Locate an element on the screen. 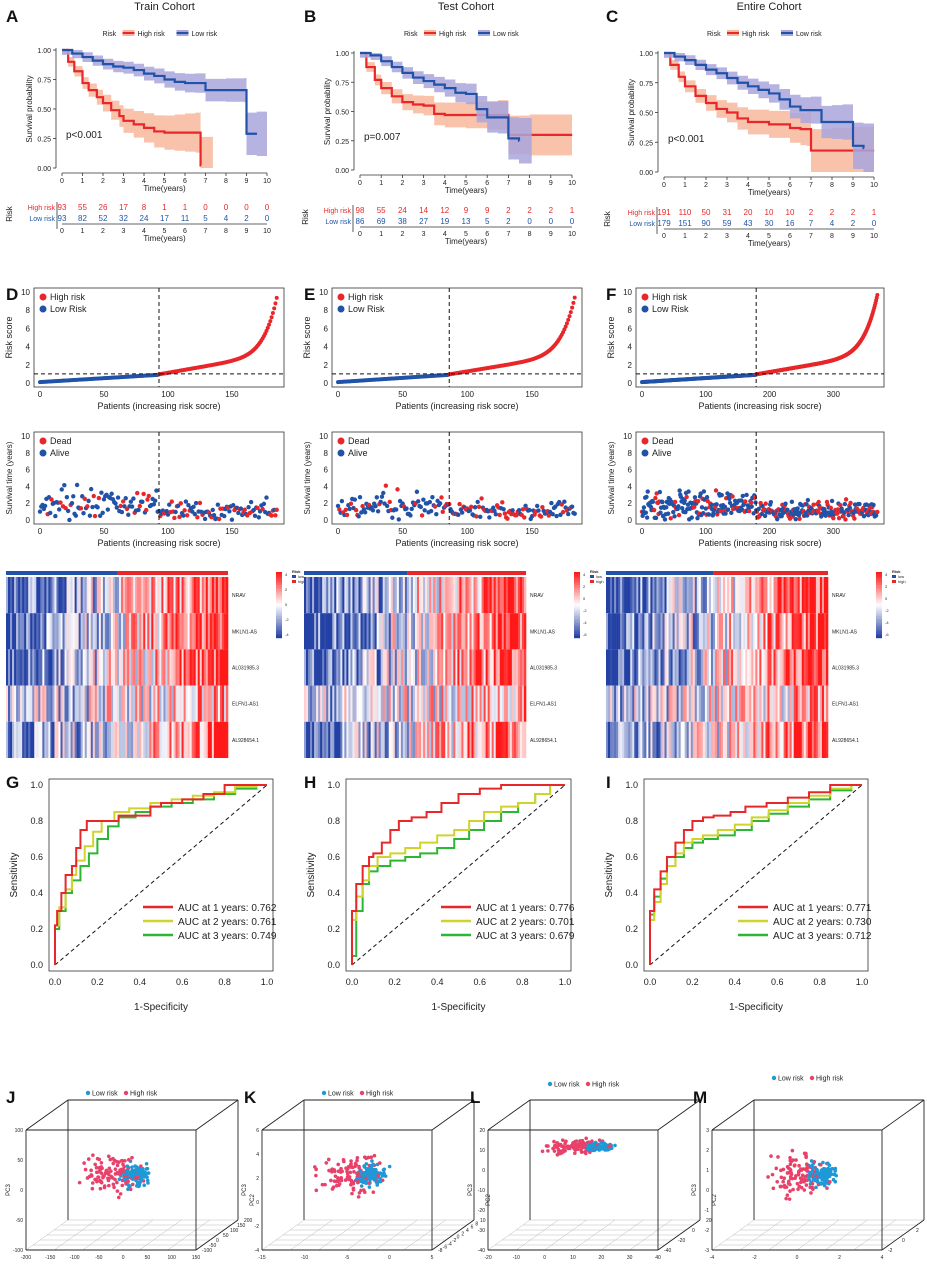  y-tick-label: 4 is located at coordinates (28, 486).